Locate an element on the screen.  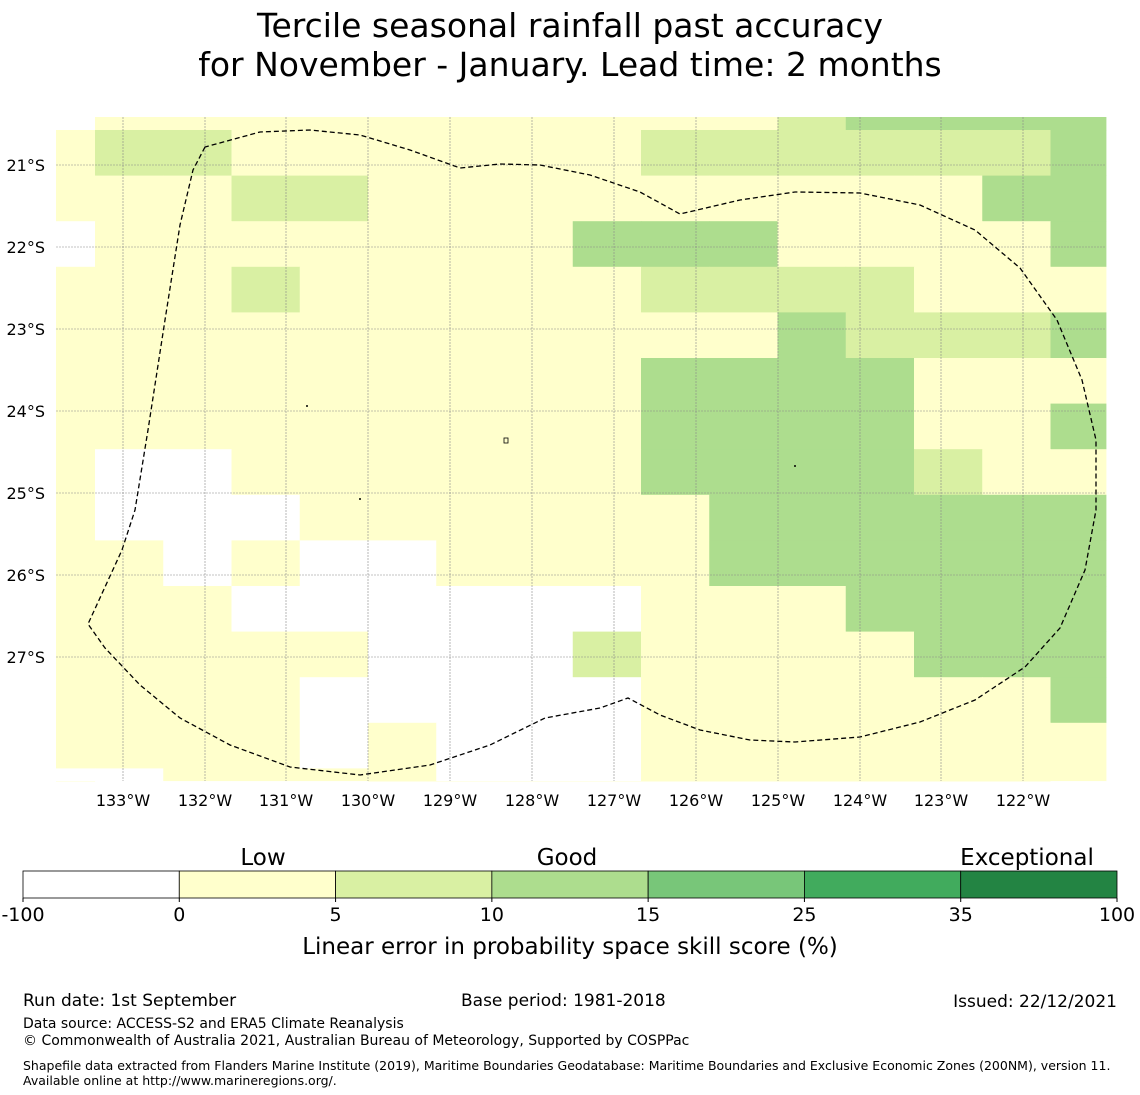
longitude-label: 133°W is located at coordinates (123, 800).